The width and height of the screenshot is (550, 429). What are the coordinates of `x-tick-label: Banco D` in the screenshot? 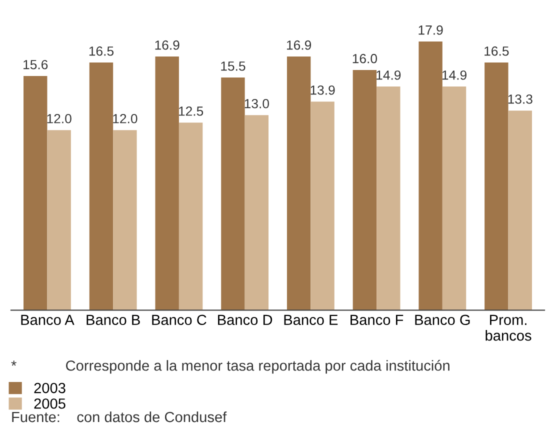 It's located at (245, 320).